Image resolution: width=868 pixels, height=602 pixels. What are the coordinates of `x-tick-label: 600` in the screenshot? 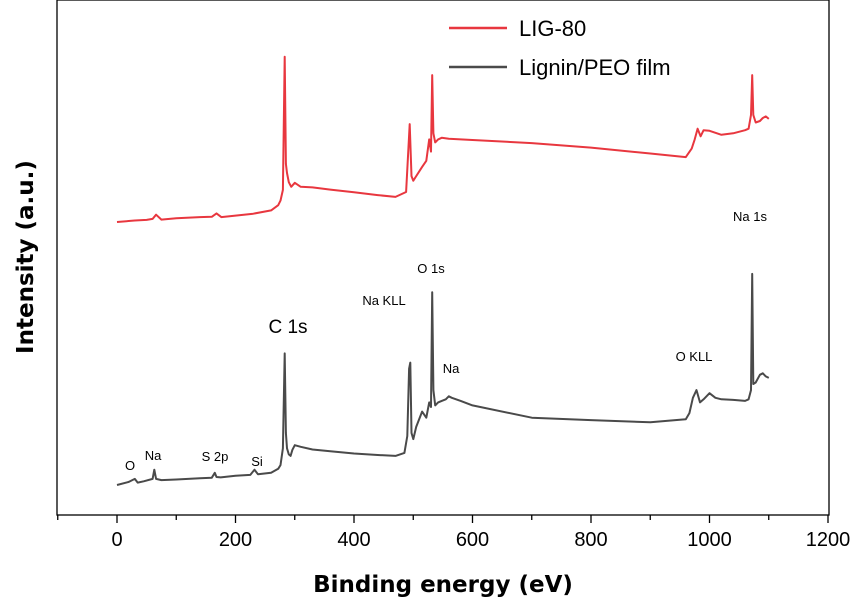 It's located at (472, 540).